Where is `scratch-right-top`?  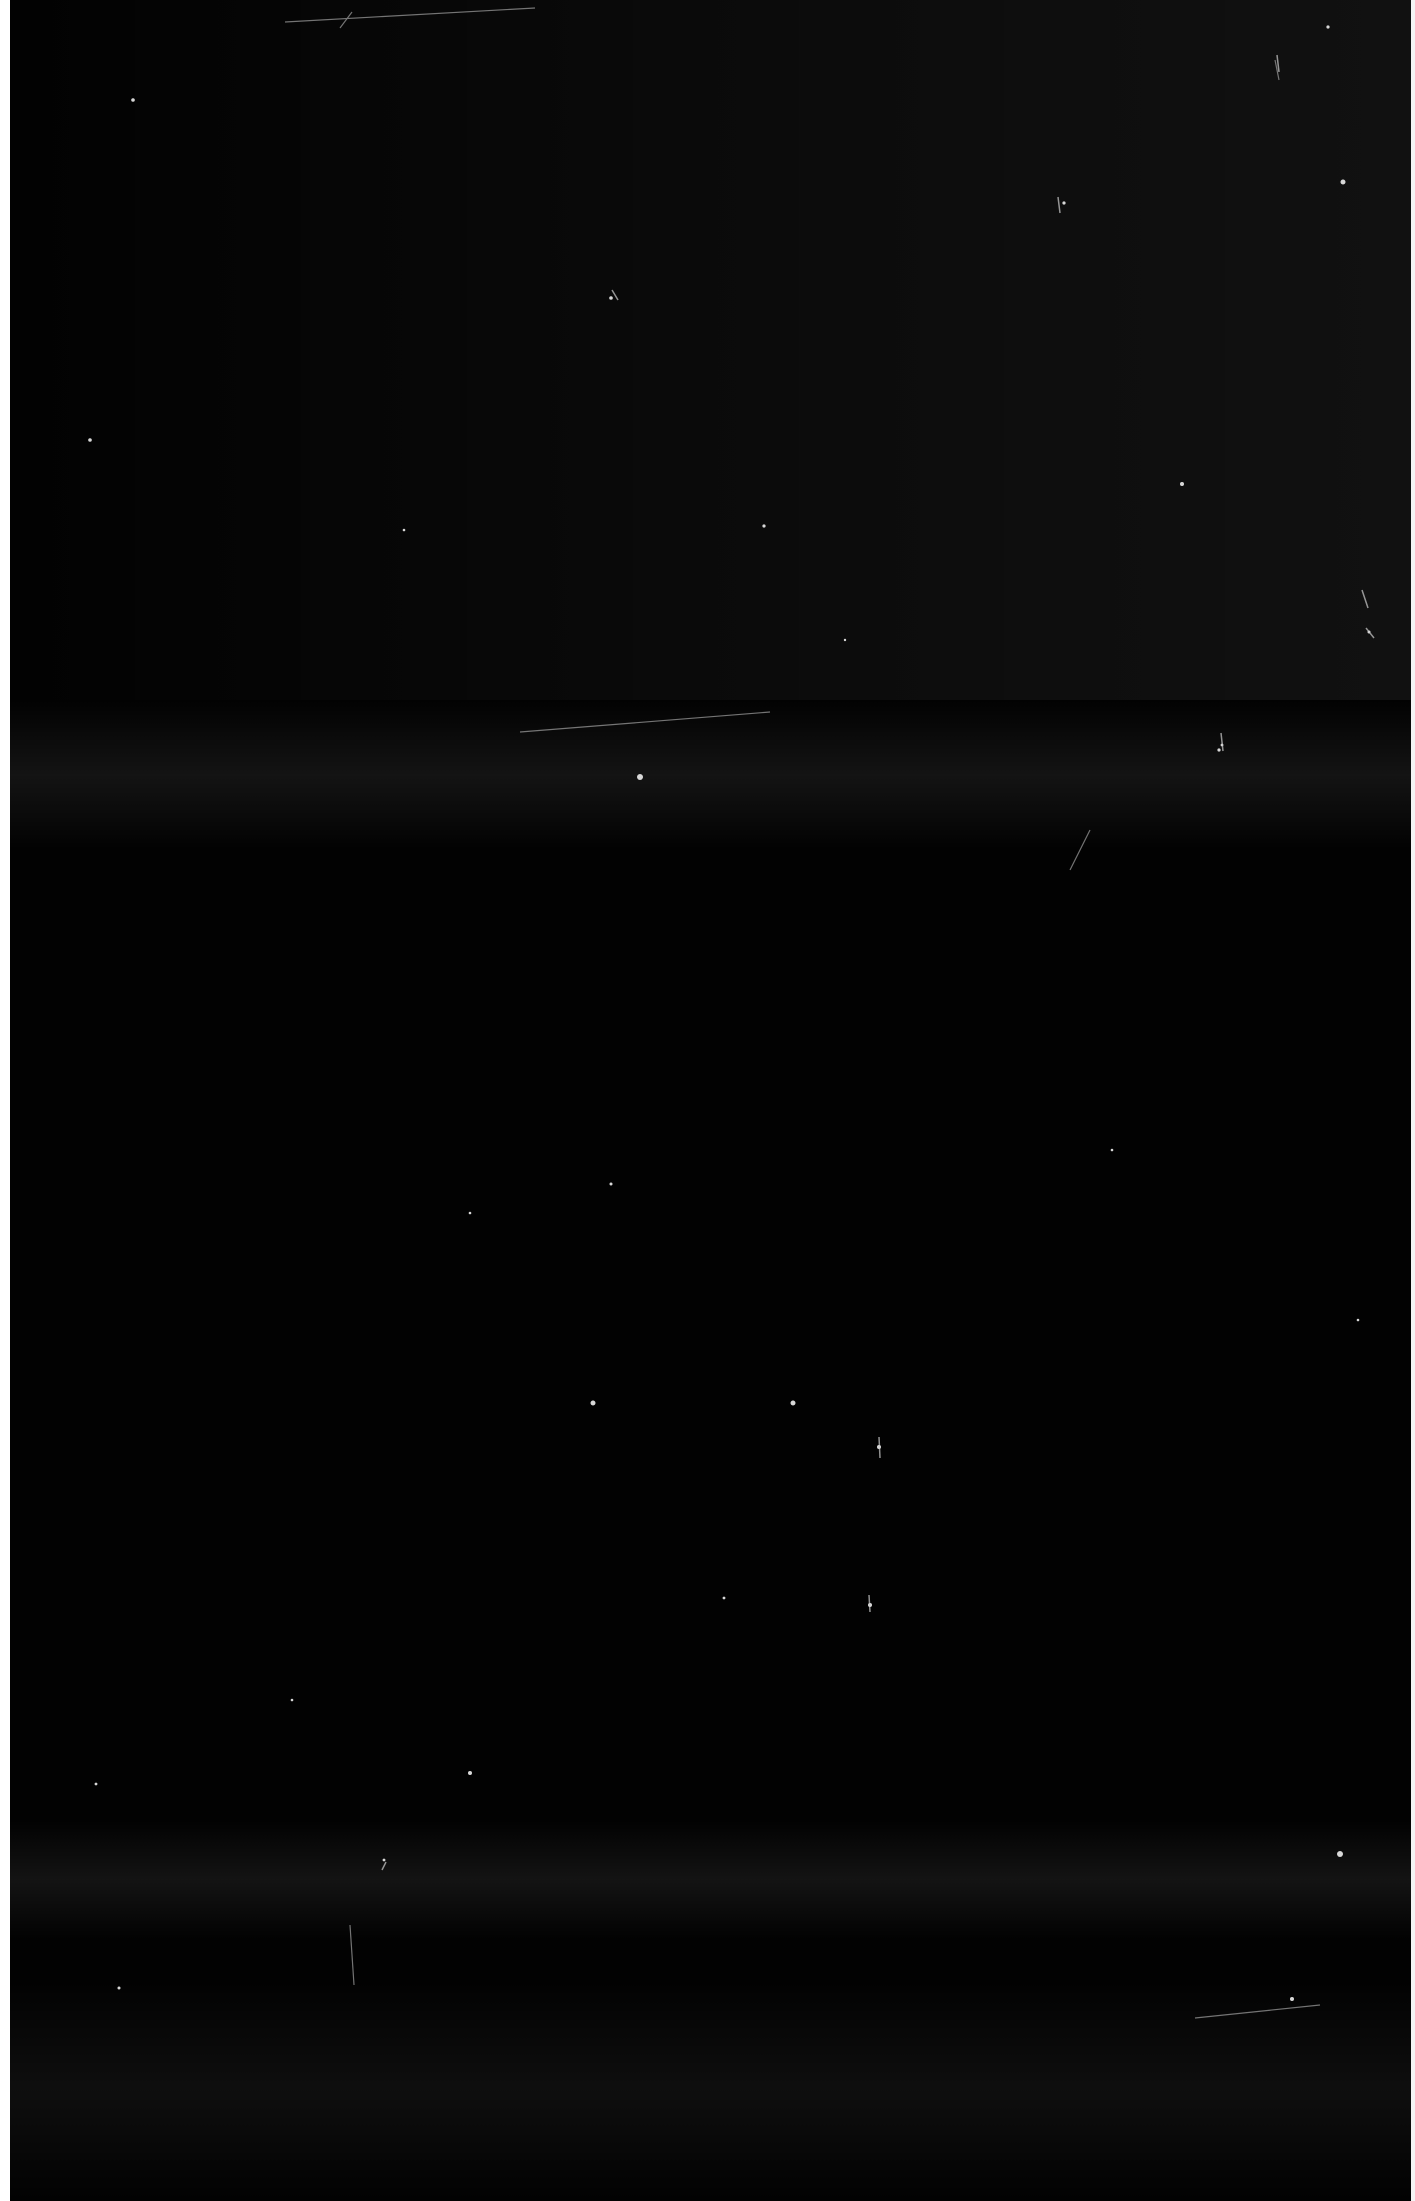 scratch-right-top is located at coordinates (1277, 70).